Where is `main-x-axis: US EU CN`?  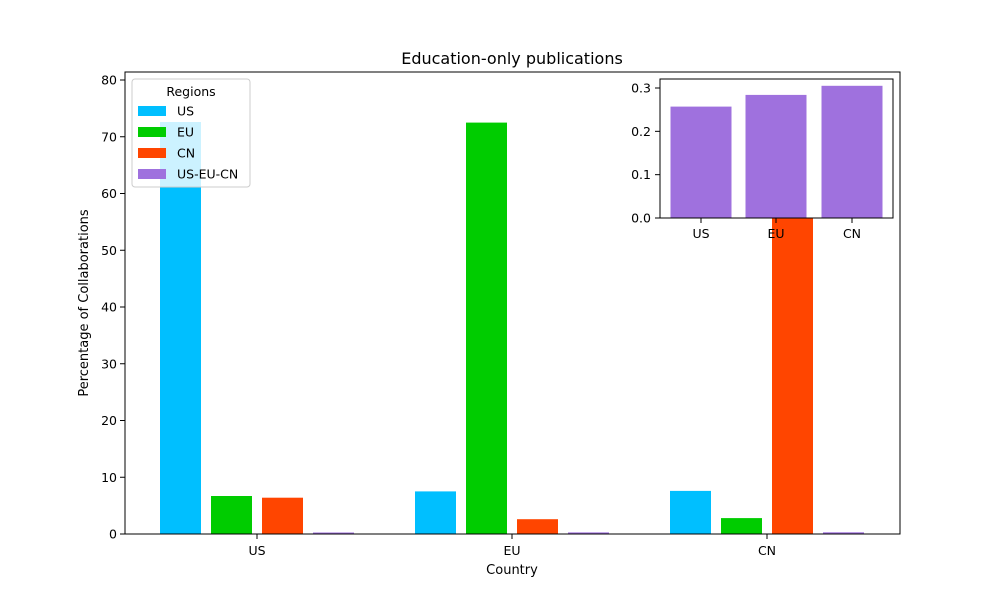
main-x-axis: US EU CN is located at coordinates (512, 546).